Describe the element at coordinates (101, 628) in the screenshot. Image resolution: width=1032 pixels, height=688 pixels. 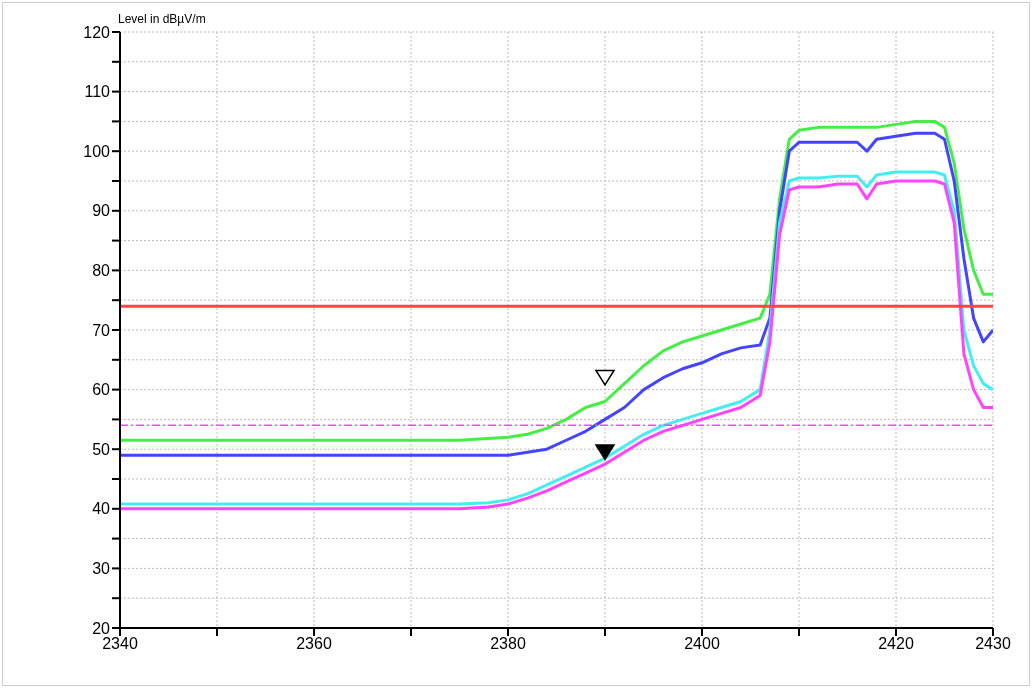
I see `y-tick-label: 20` at that location.